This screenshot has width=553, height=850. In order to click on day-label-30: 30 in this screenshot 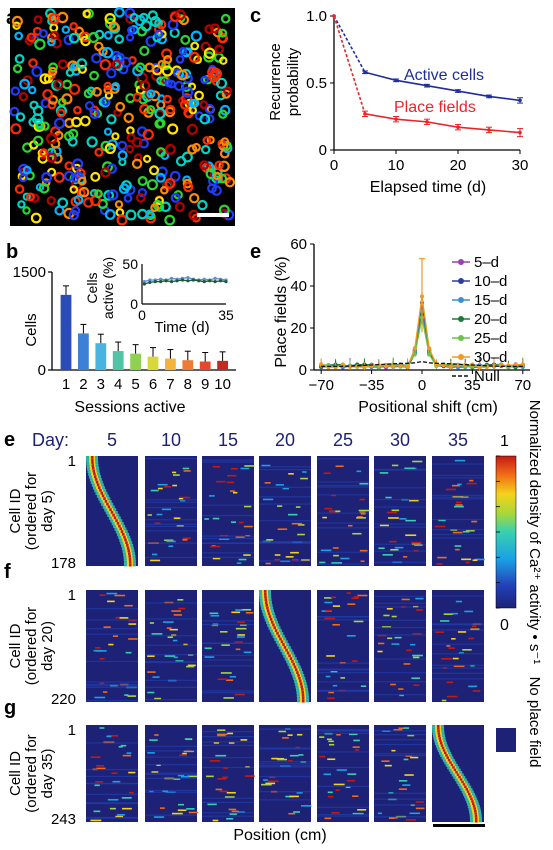, I will do `click(400, 440)`.